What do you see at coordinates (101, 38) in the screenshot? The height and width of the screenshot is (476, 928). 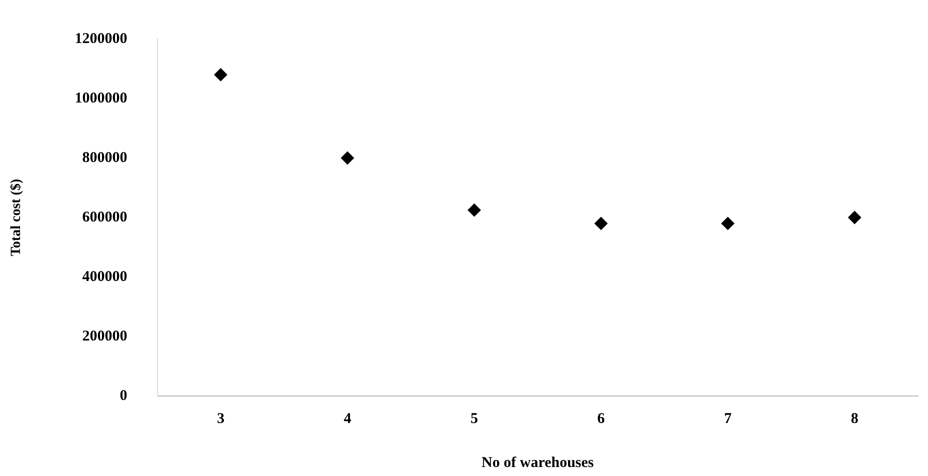 I see `y-tick-label: 1200000` at bounding box center [101, 38].